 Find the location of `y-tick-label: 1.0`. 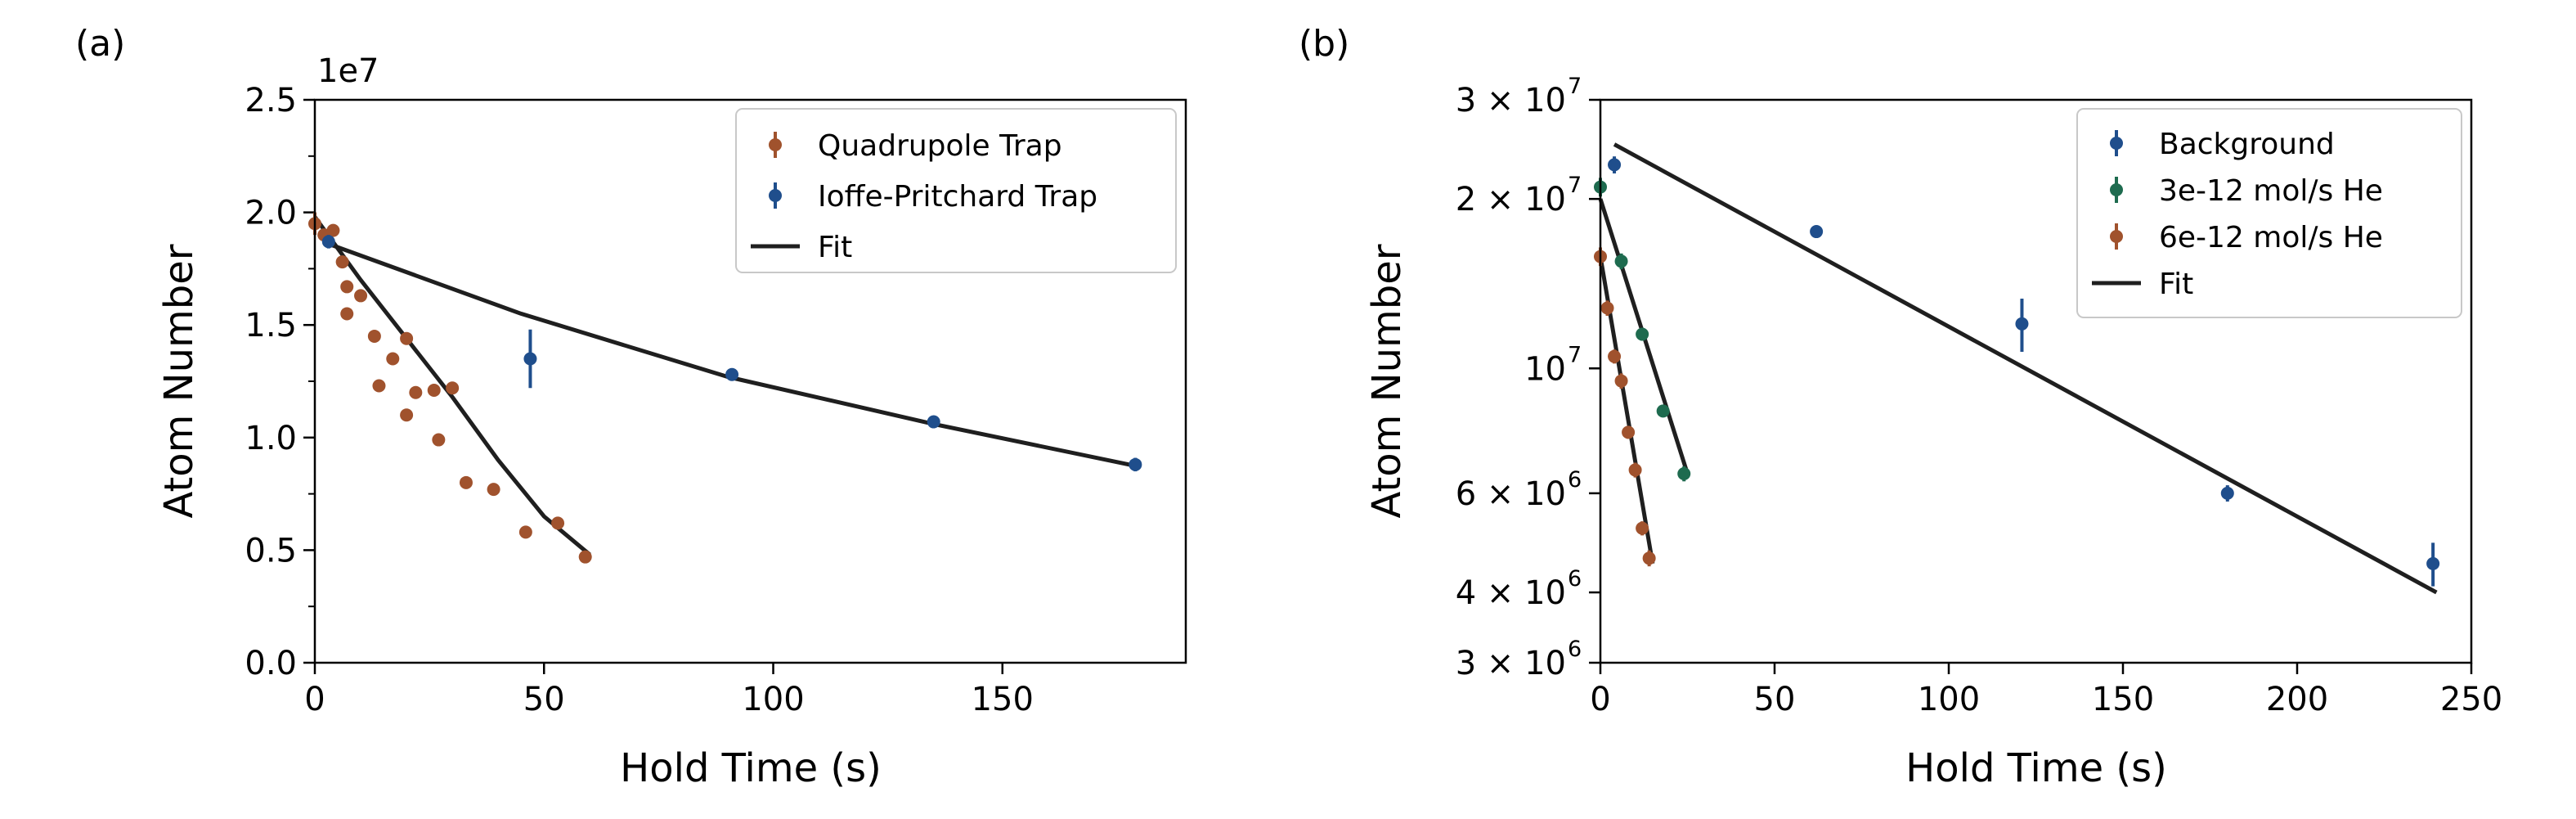

y-tick-label: 1.0 is located at coordinates (271, 439).